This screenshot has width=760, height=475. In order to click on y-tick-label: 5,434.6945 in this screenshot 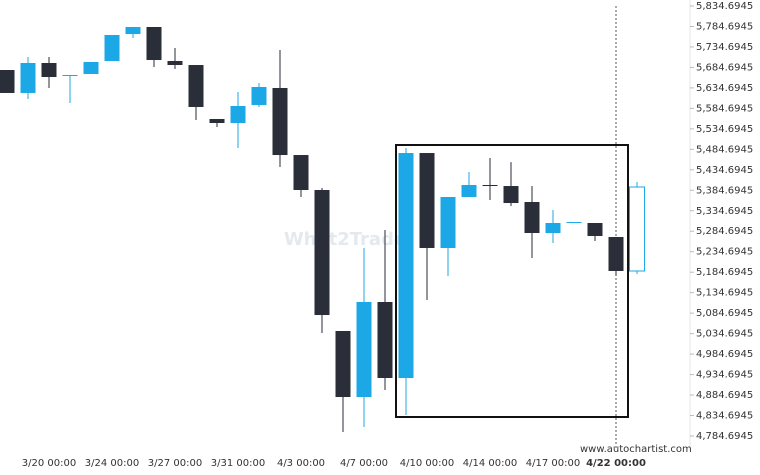, I will do `click(724, 170)`.